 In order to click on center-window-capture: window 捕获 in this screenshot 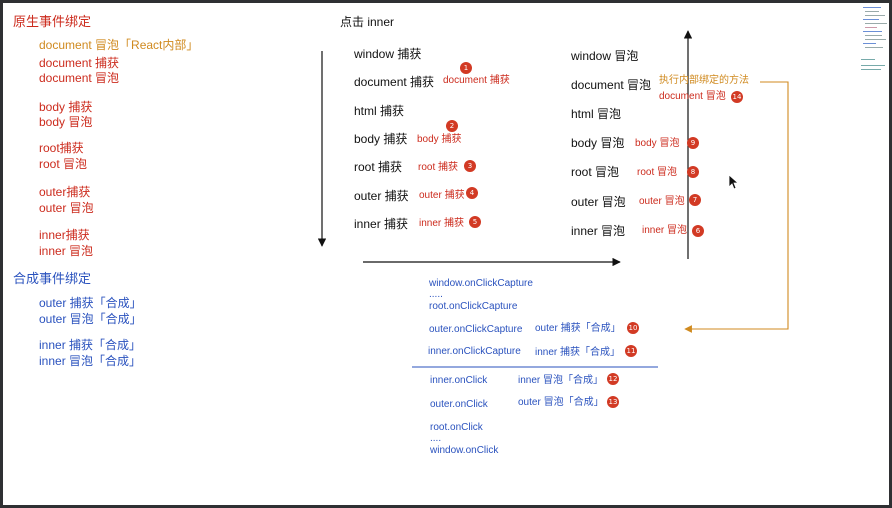, I will do `click(388, 54)`.